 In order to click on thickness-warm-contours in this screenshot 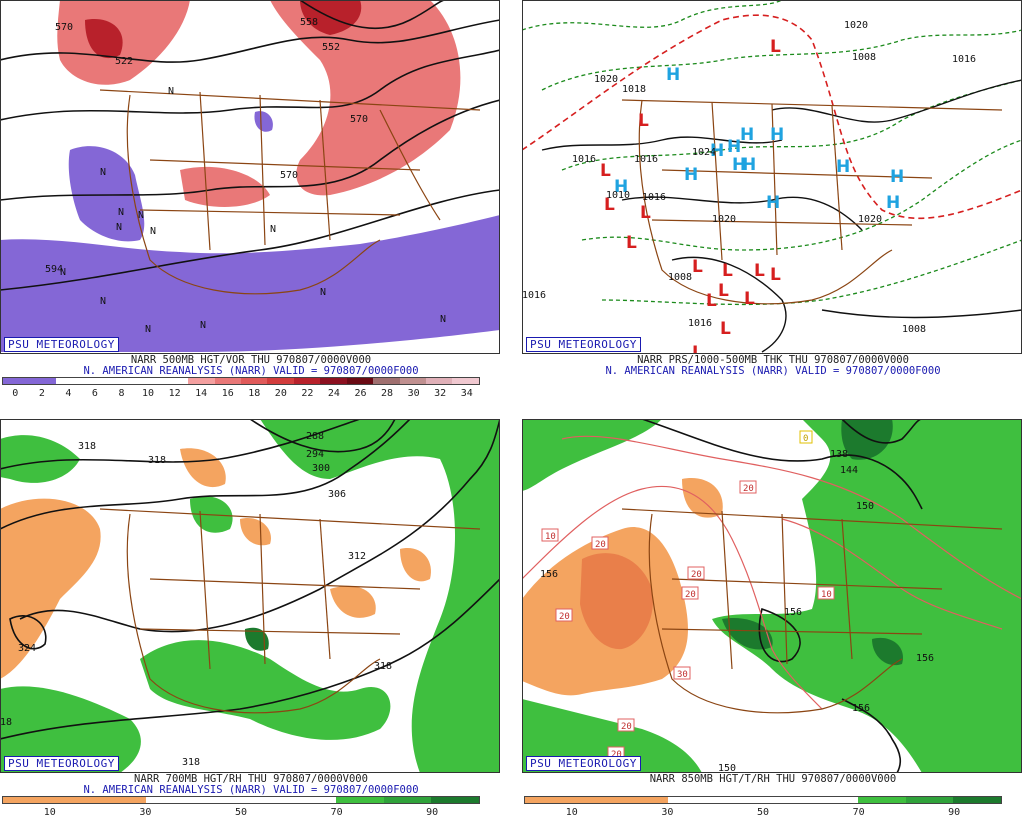, I will do `click(772, 117)`.